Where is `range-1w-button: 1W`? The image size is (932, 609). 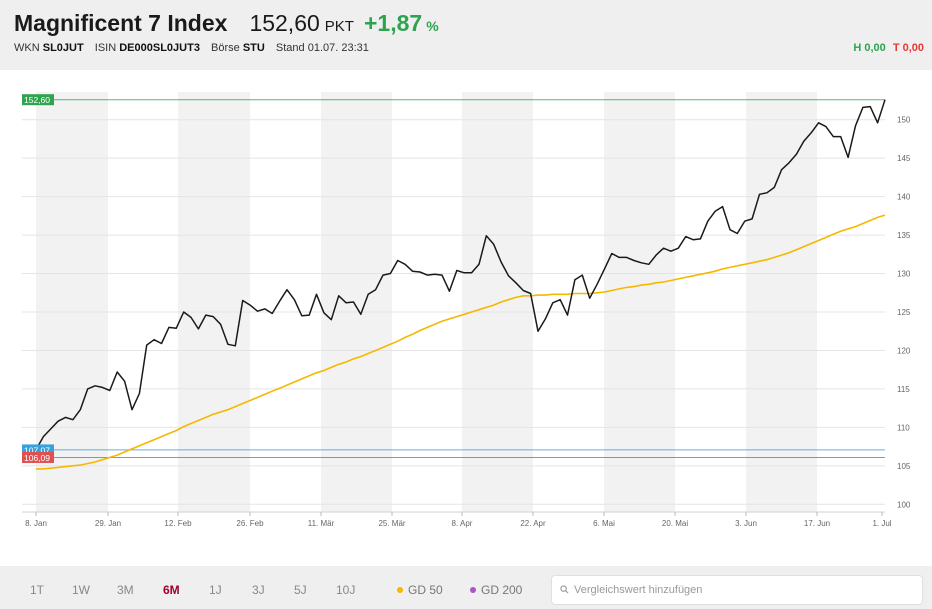
range-1w-button: 1W is located at coordinates (81, 590).